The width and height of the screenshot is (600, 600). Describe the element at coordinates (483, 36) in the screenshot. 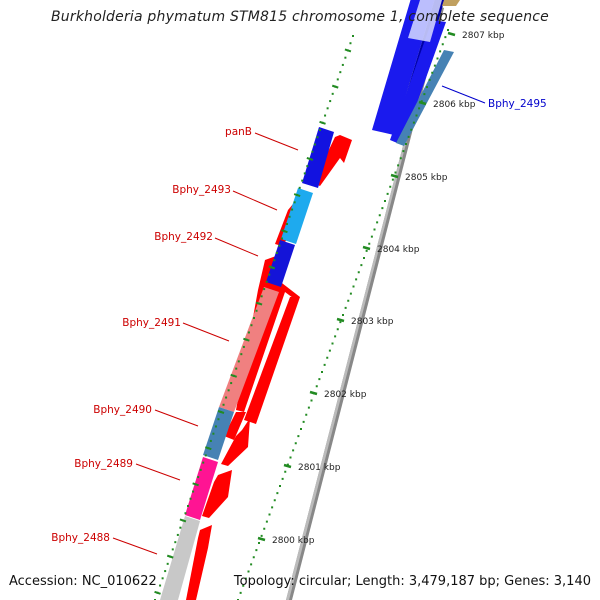

I see `scale-tick-label: 2807 kbp` at that location.